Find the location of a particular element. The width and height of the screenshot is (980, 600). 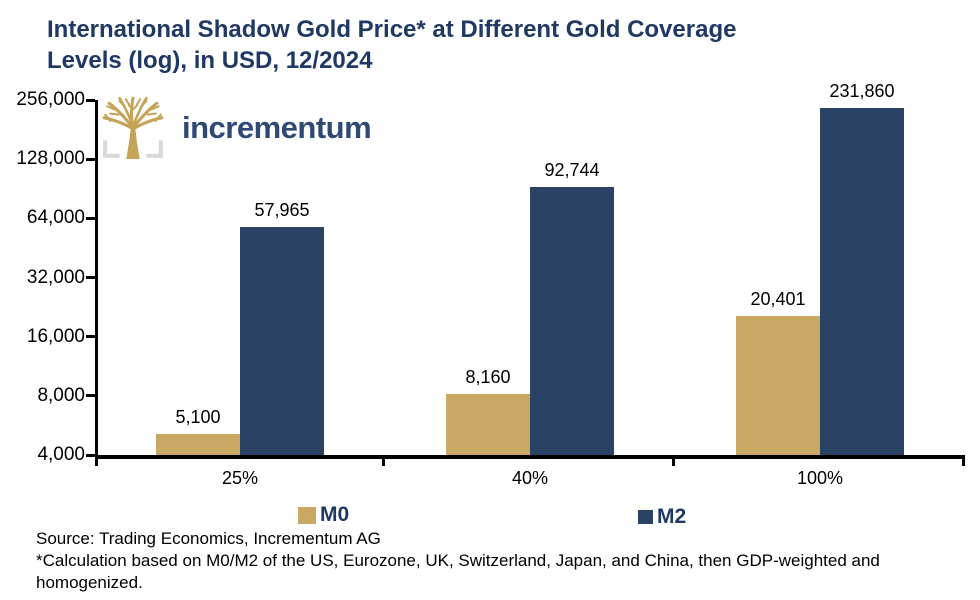

y-axis-label: 128,000 is located at coordinates (50, 159).